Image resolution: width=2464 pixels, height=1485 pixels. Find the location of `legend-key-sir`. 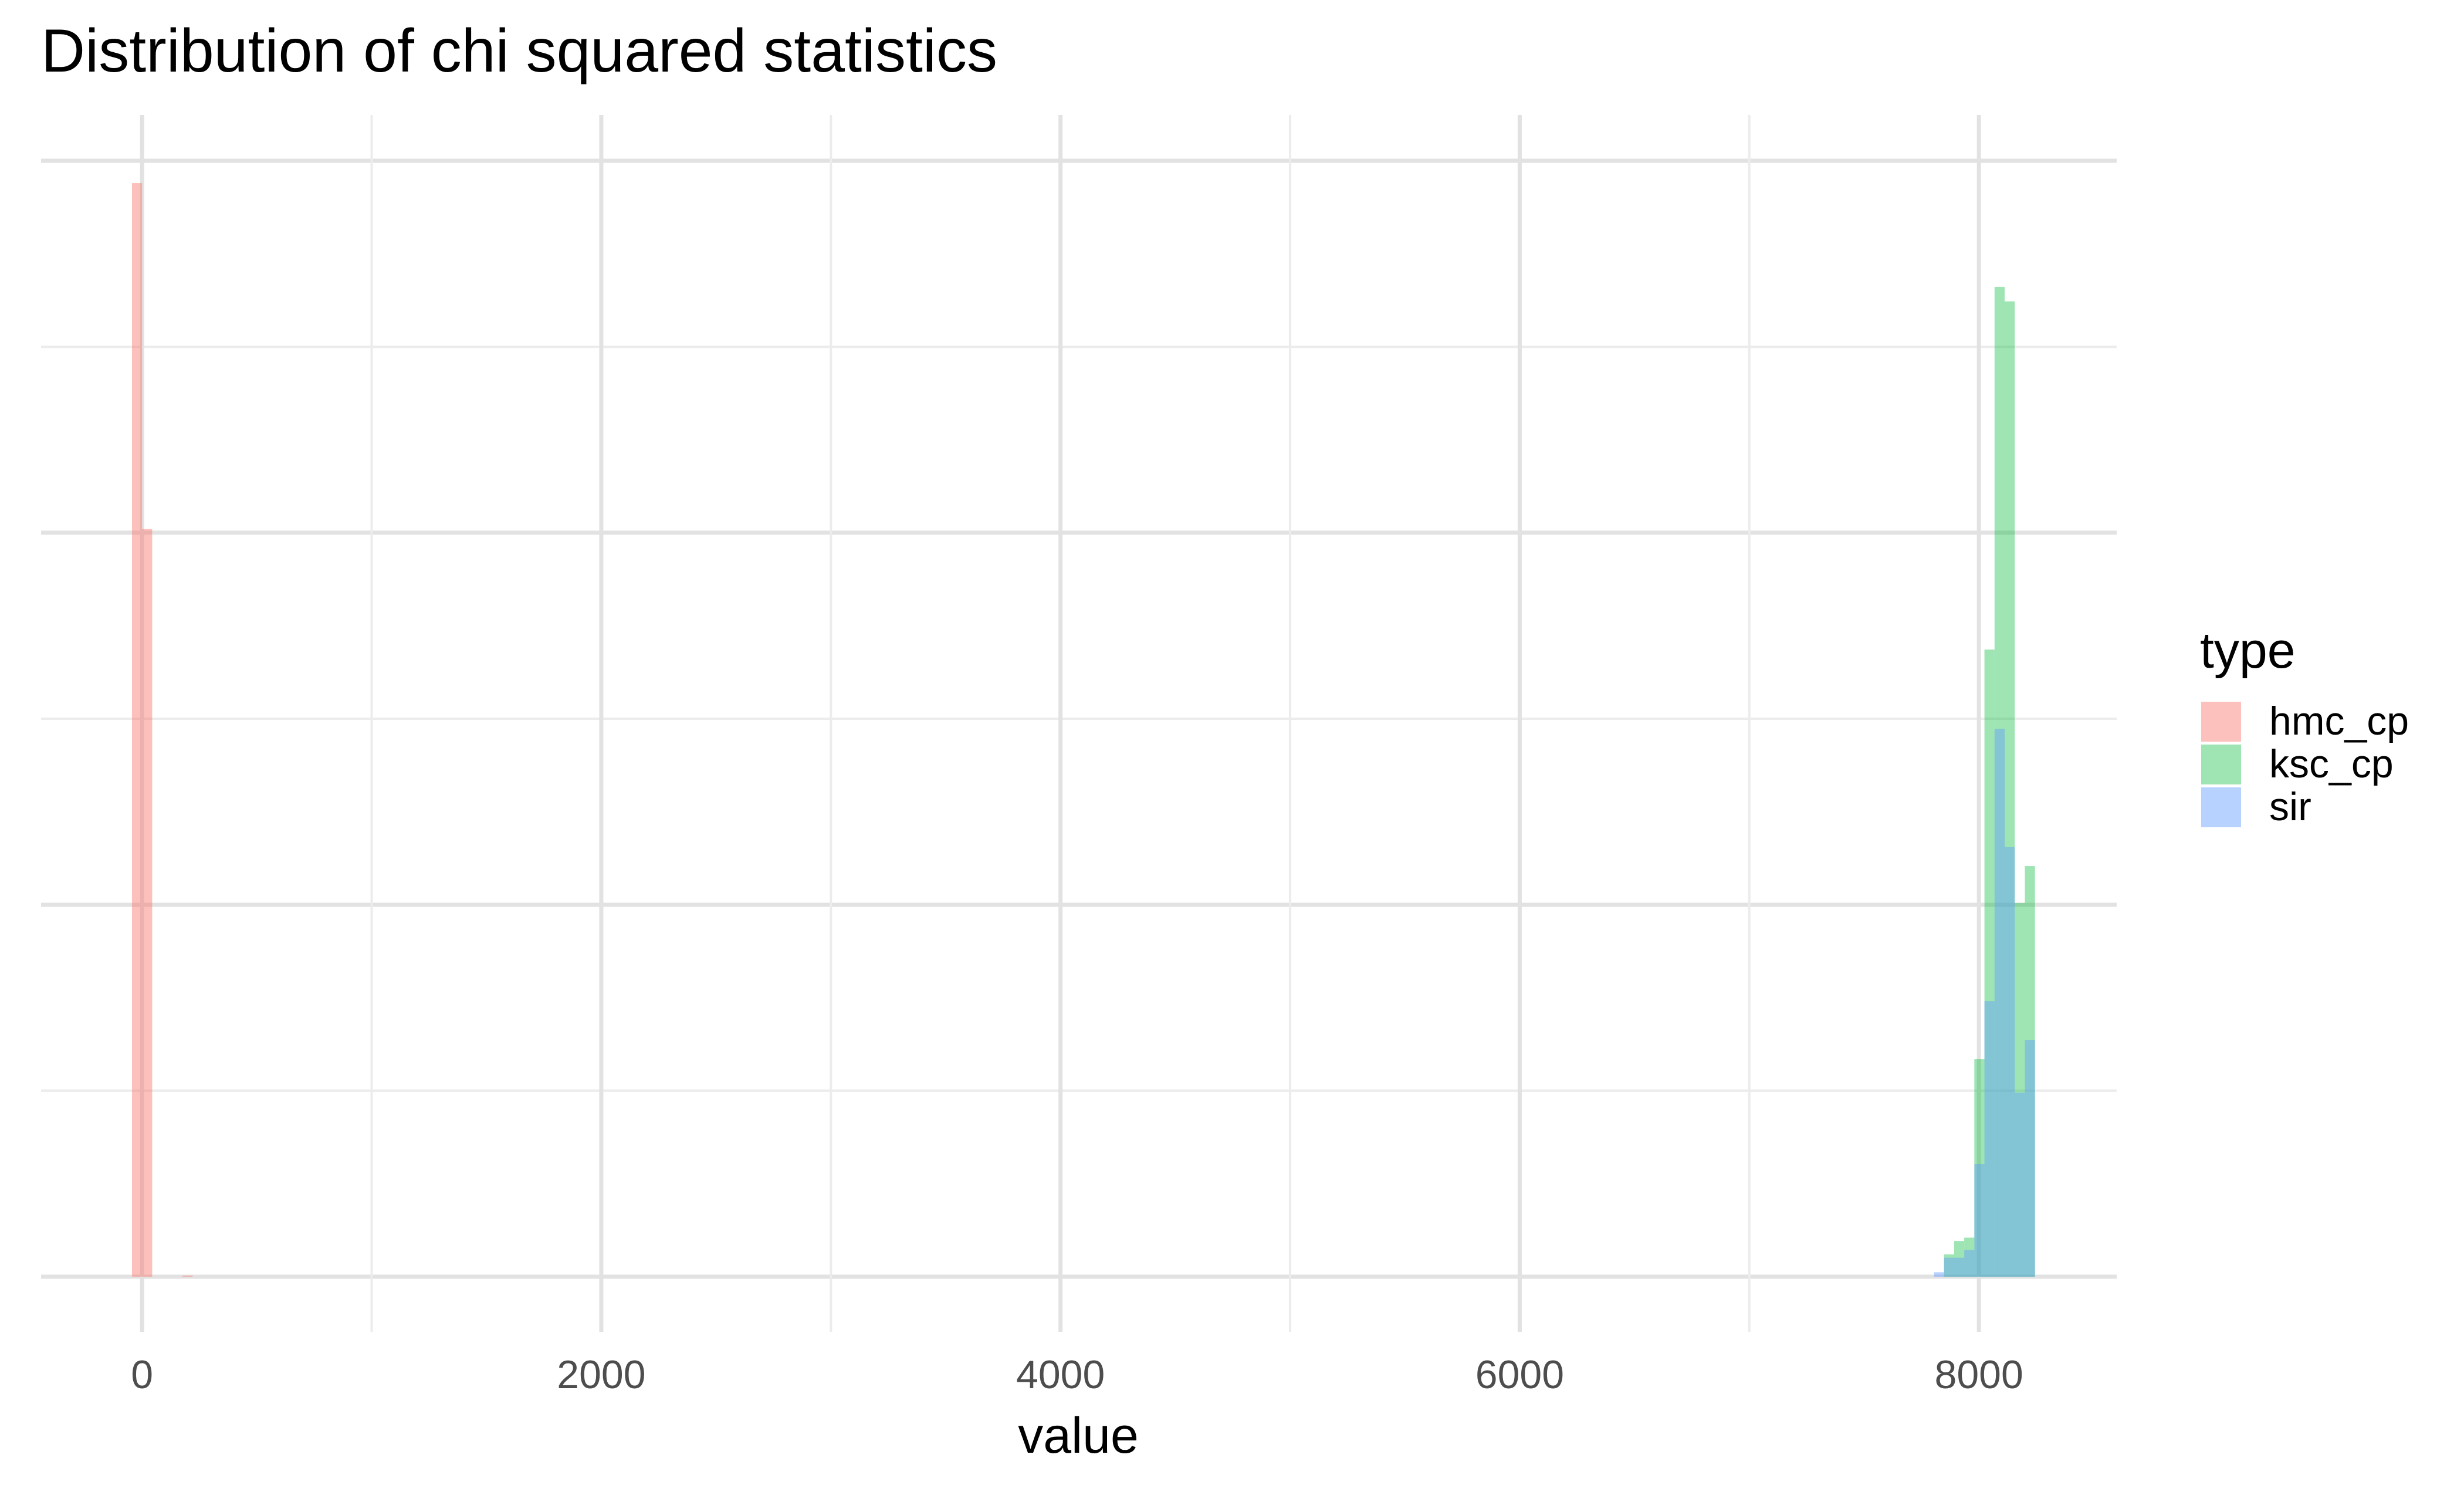

legend-key-sir is located at coordinates (2221, 807).